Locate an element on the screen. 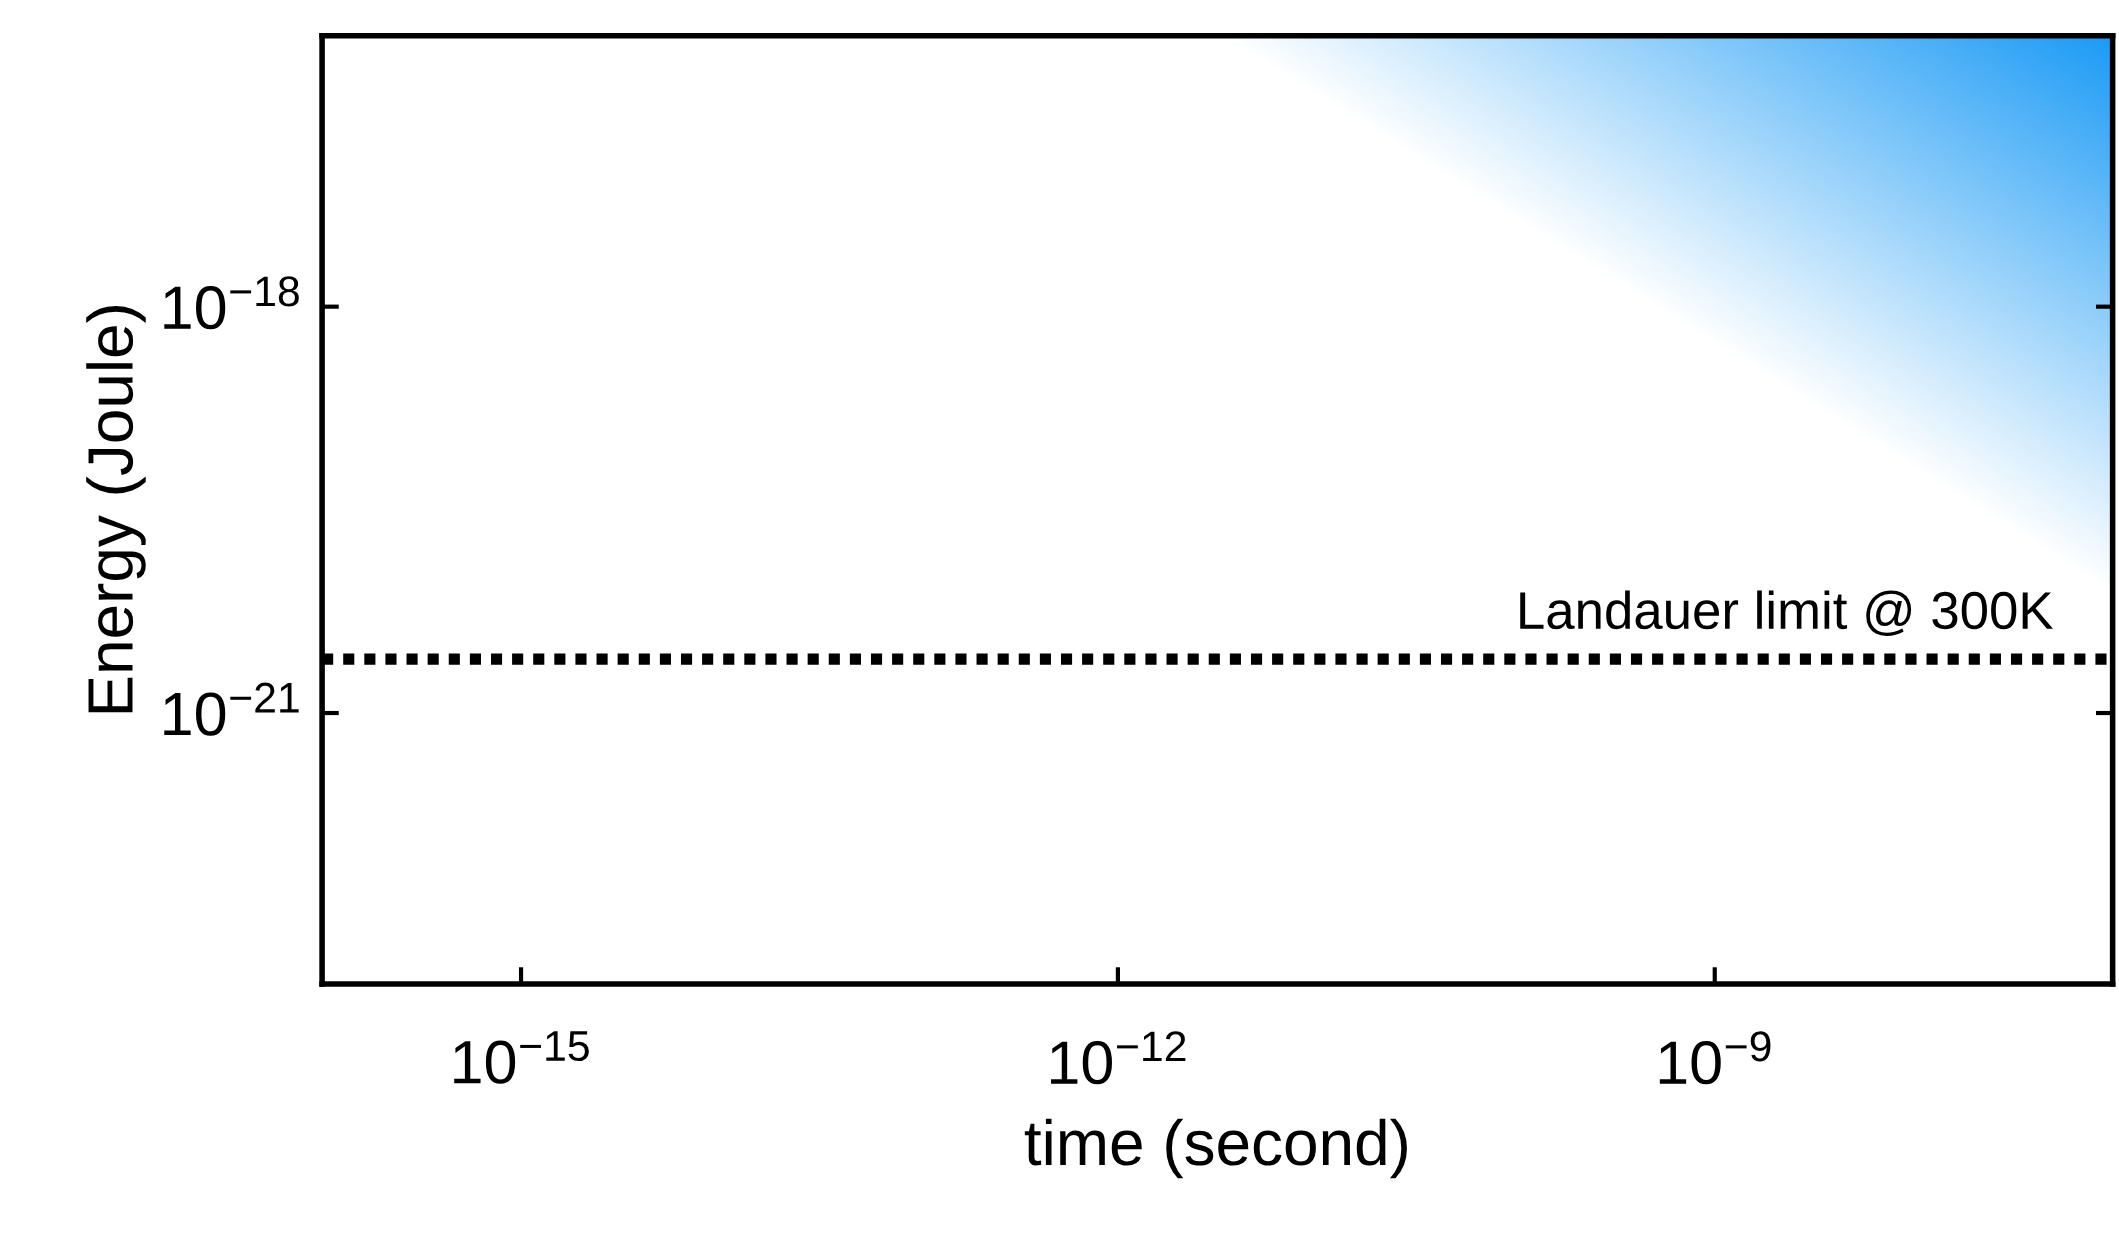 The height and width of the screenshot is (1233, 2119). y-tick-label: 10$^{−18}$ is located at coordinates (231, 303).